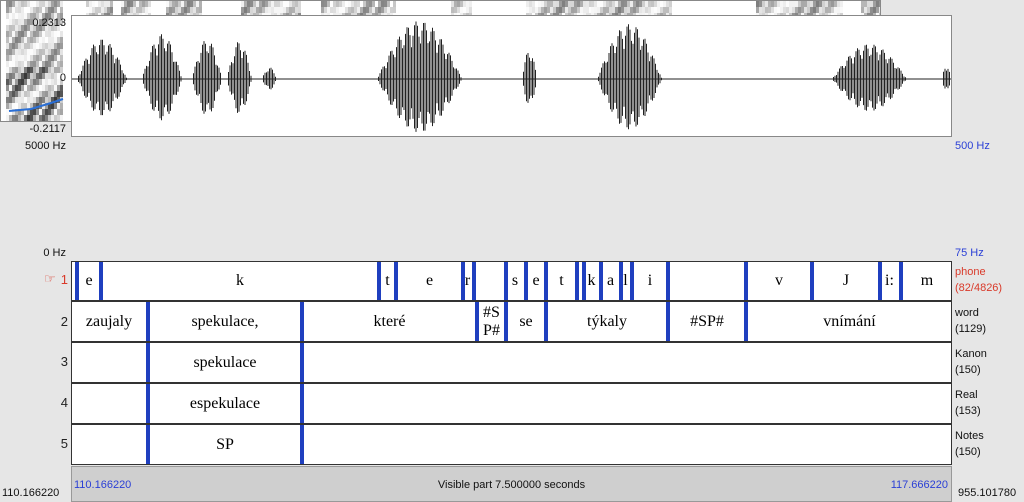 The image size is (1024, 502). Describe the element at coordinates (225, 321) in the screenshot. I see `word-interval: spekulace,` at that location.